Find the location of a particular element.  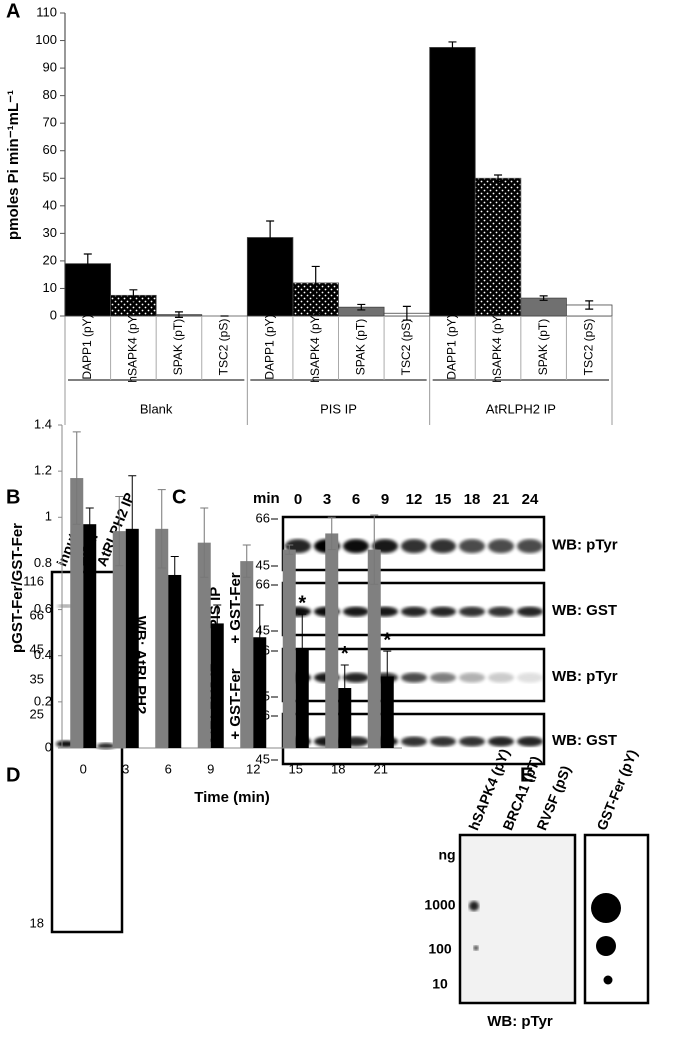

blot-frame is located at coordinates (517, 919).